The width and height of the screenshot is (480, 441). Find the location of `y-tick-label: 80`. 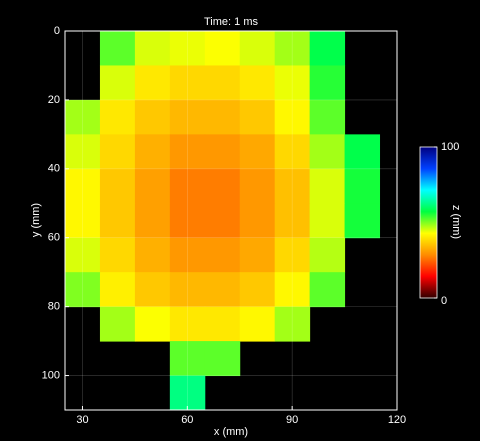

y-tick-label: 80 is located at coordinates (54, 307).